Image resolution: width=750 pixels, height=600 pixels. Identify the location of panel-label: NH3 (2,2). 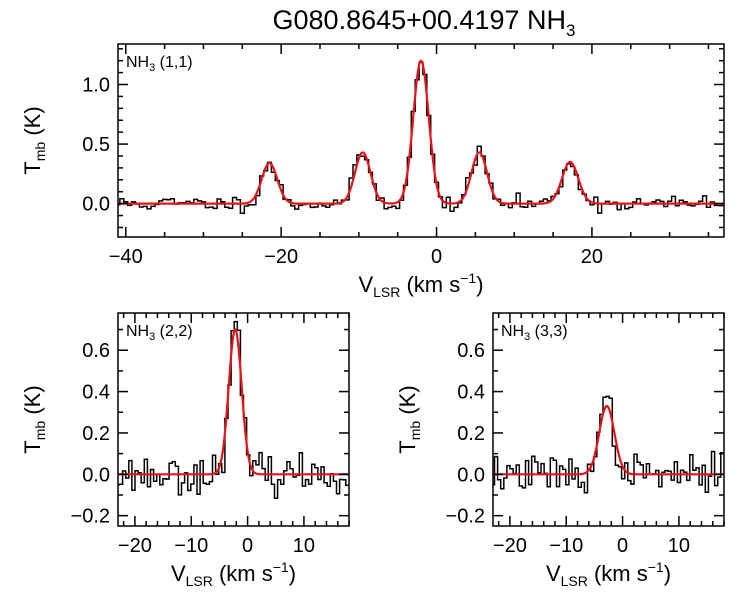
(159, 333).